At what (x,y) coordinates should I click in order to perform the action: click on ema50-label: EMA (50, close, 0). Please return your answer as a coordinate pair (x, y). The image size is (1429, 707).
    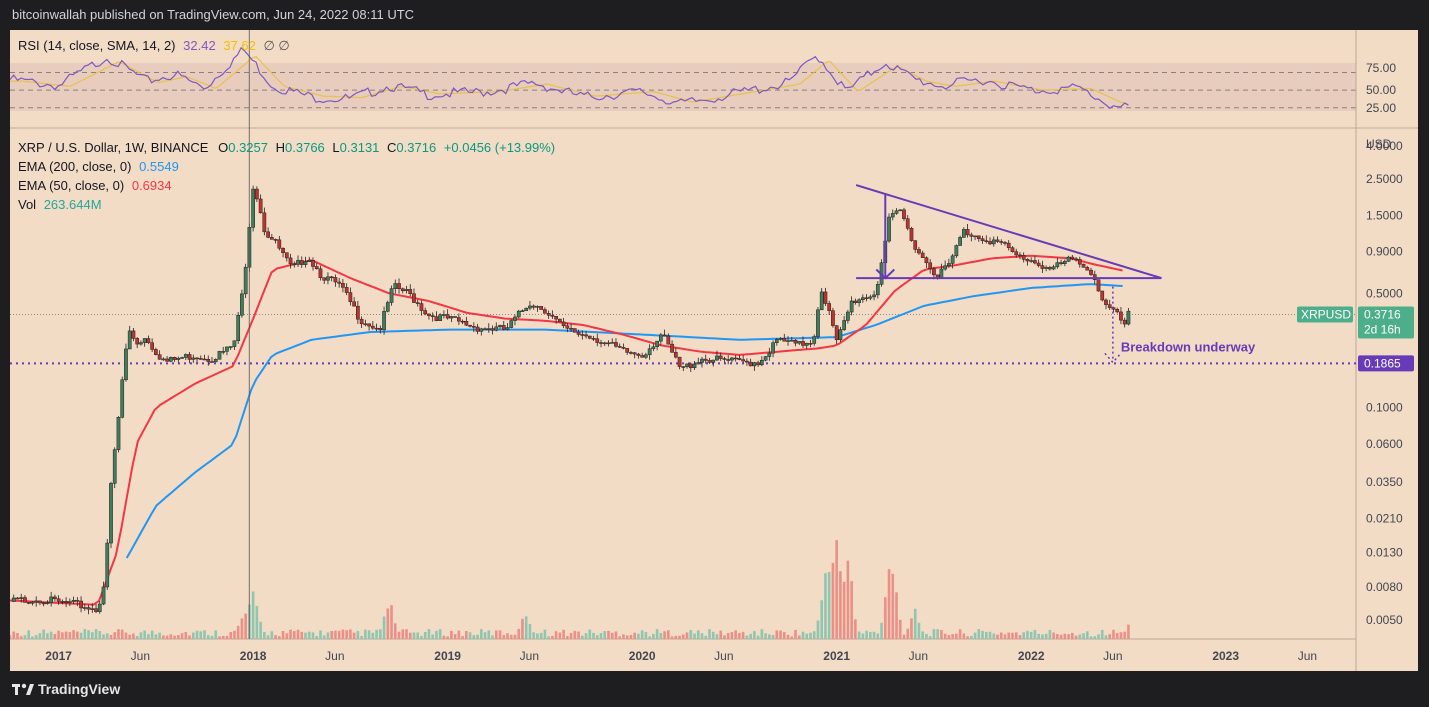
    Looking at the image, I should click on (71, 185).